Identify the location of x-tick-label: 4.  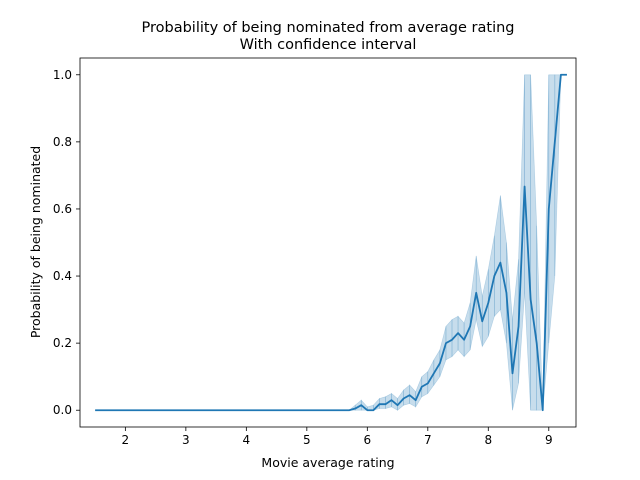
(247, 440).